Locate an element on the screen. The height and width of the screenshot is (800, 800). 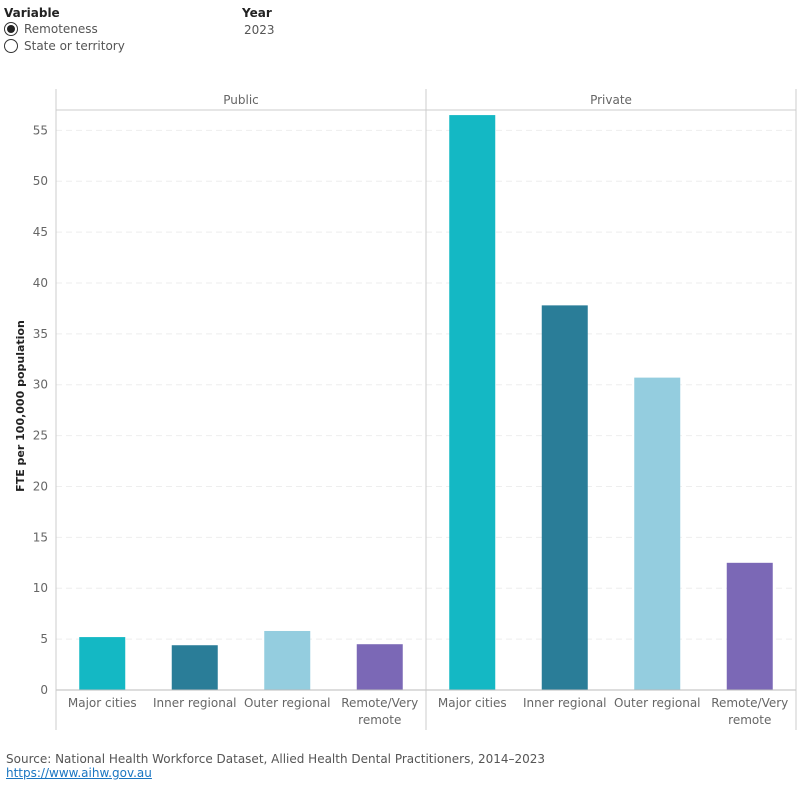
y-tick-label: 20 is located at coordinates (40, 486).